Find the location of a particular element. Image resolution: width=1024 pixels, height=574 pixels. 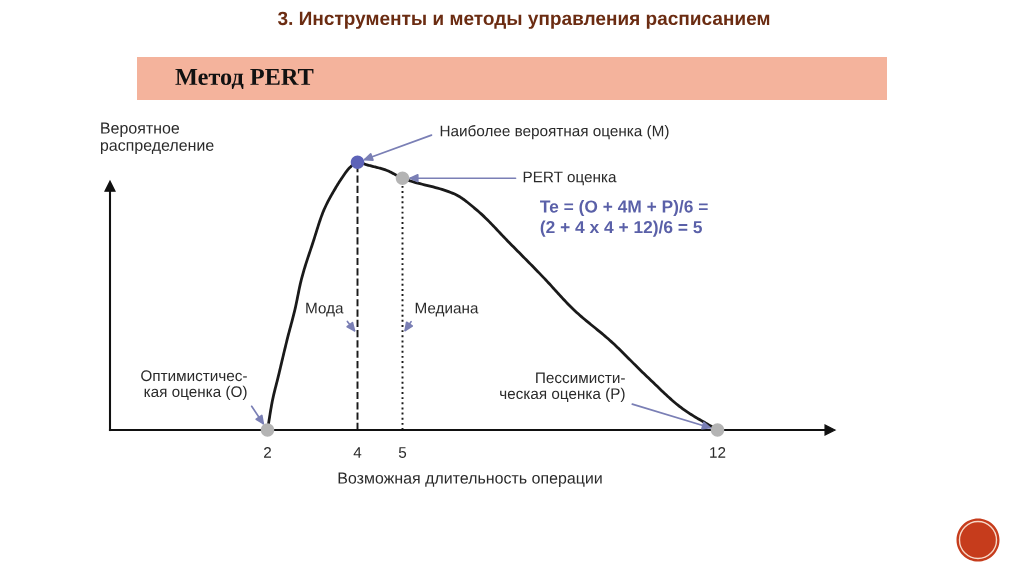

chart-subtitle: Метод PERT is located at coordinates (244, 79).